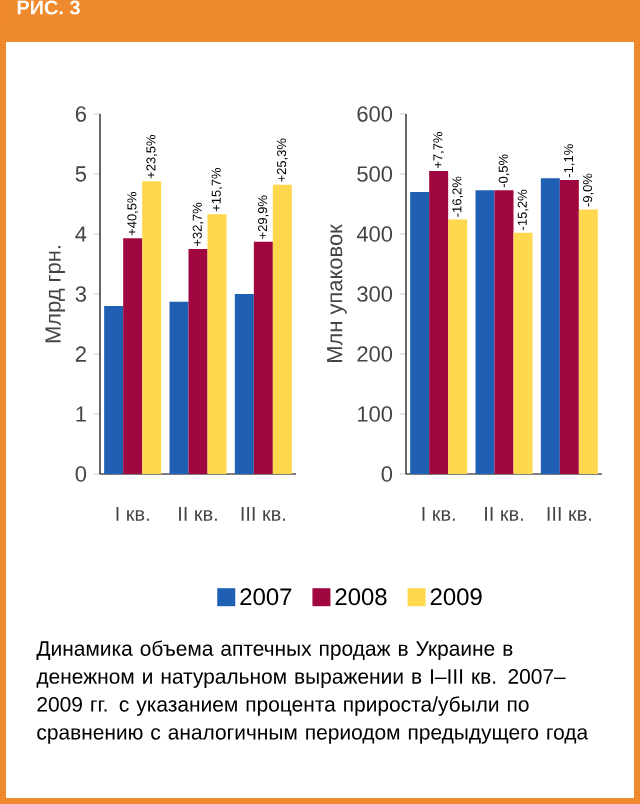  Describe the element at coordinates (456, 597) in the screenshot. I see `legend-label: 2009` at that location.